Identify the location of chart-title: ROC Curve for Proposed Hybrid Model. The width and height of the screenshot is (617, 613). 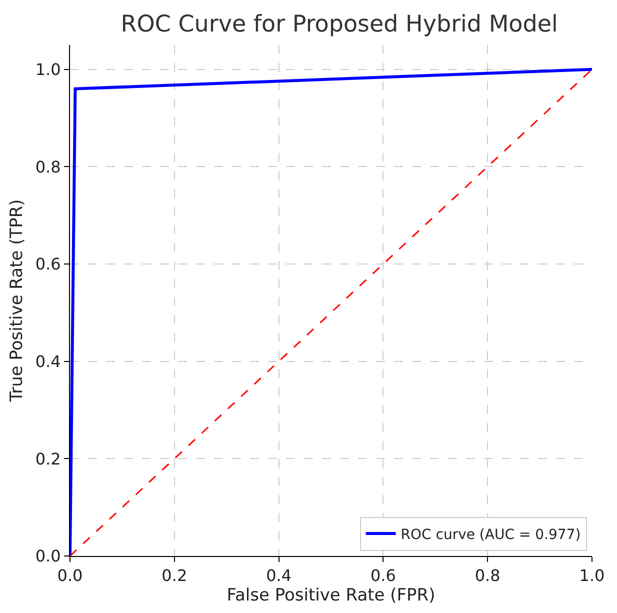
(339, 24).